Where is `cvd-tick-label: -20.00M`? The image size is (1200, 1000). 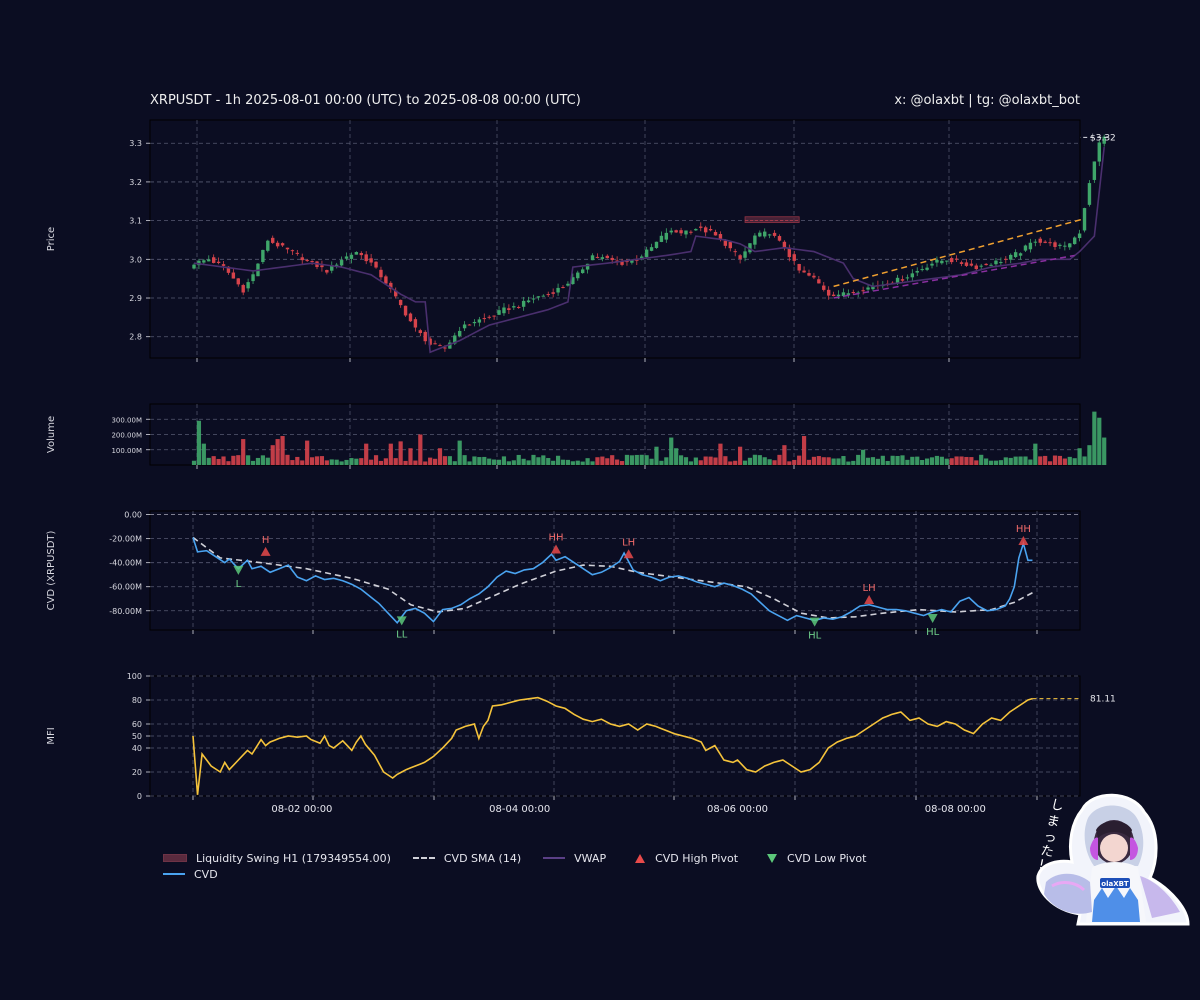
cvd-tick-label: -20.00M is located at coordinates (125, 539).